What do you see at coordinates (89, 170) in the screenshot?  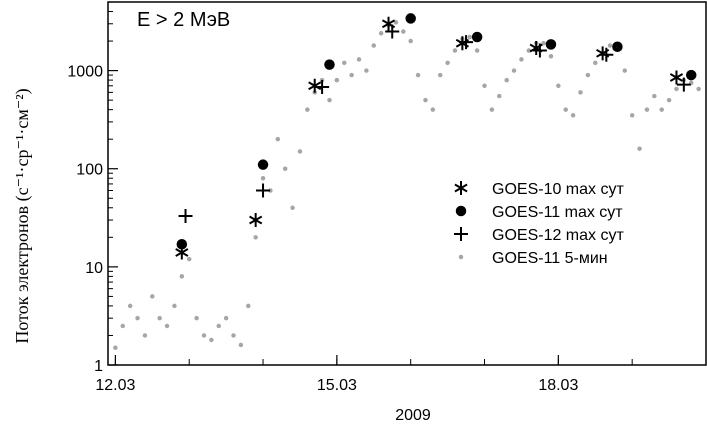 I see `y-tick-label: 100` at bounding box center [89, 170].